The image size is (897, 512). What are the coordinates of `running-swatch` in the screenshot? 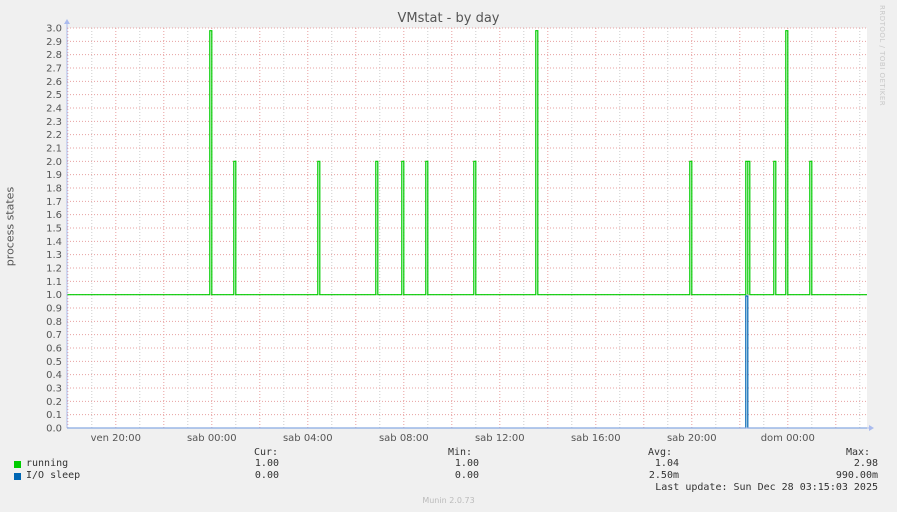 It's located at (17, 464).